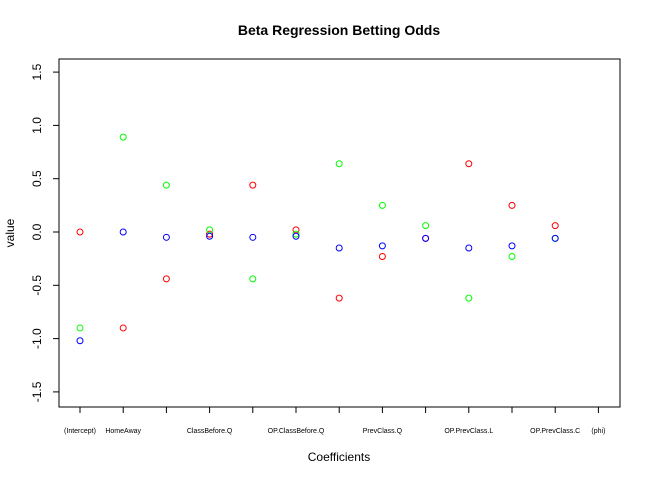 Image resolution: width=650 pixels, height=480 pixels. I want to click on x-tick-label: OP.PrevClass.L, so click(468, 431).